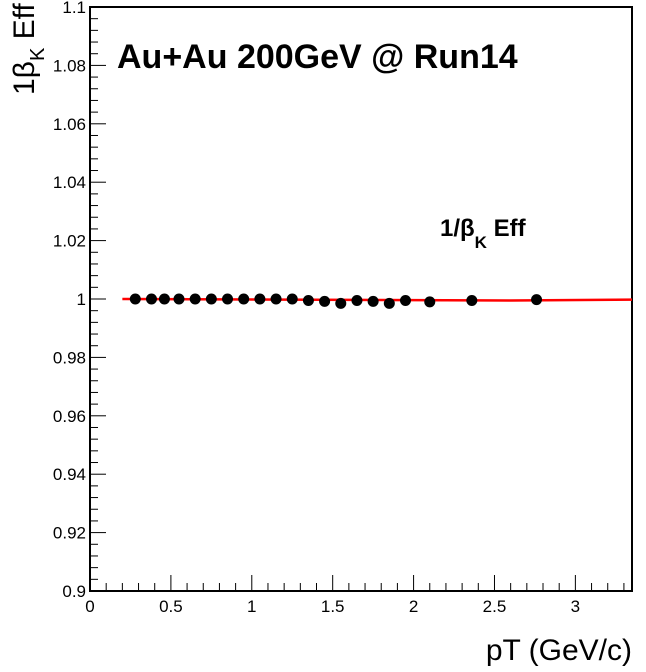 Image resolution: width=646 pixels, height=672 pixels. Describe the element at coordinates (171, 606) in the screenshot. I see `x-tick-label: 0.5` at that location.